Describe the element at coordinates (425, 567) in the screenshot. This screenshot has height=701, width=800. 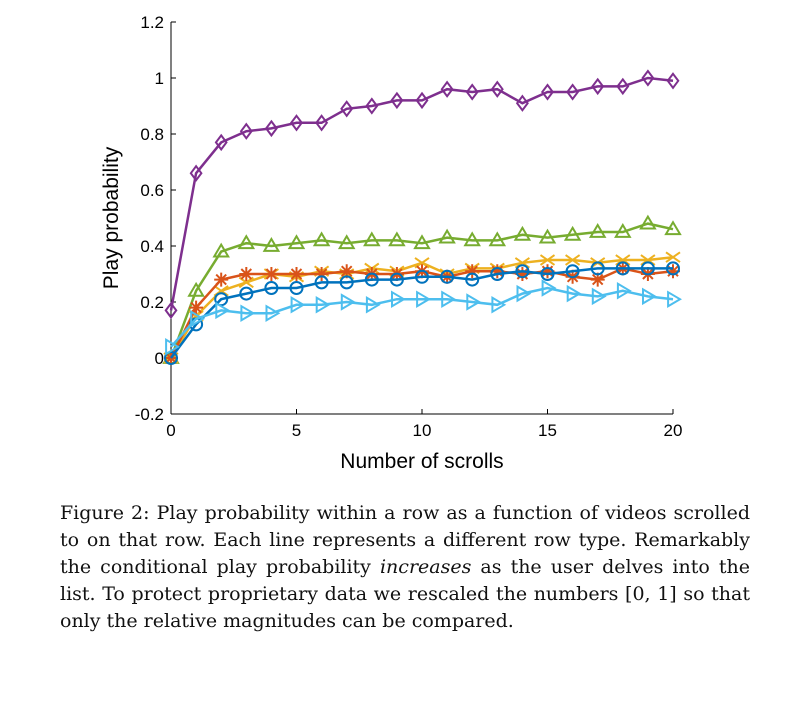
I see `caption-emphasis: increases` at that location.